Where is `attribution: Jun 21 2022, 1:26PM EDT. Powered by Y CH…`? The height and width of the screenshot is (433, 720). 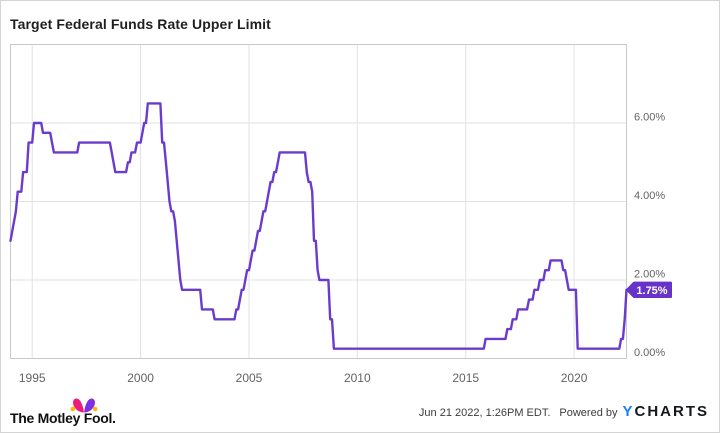
attribution: Jun 21 2022, 1:26PM EDT. Powered by Y CH… is located at coordinates (564, 411).